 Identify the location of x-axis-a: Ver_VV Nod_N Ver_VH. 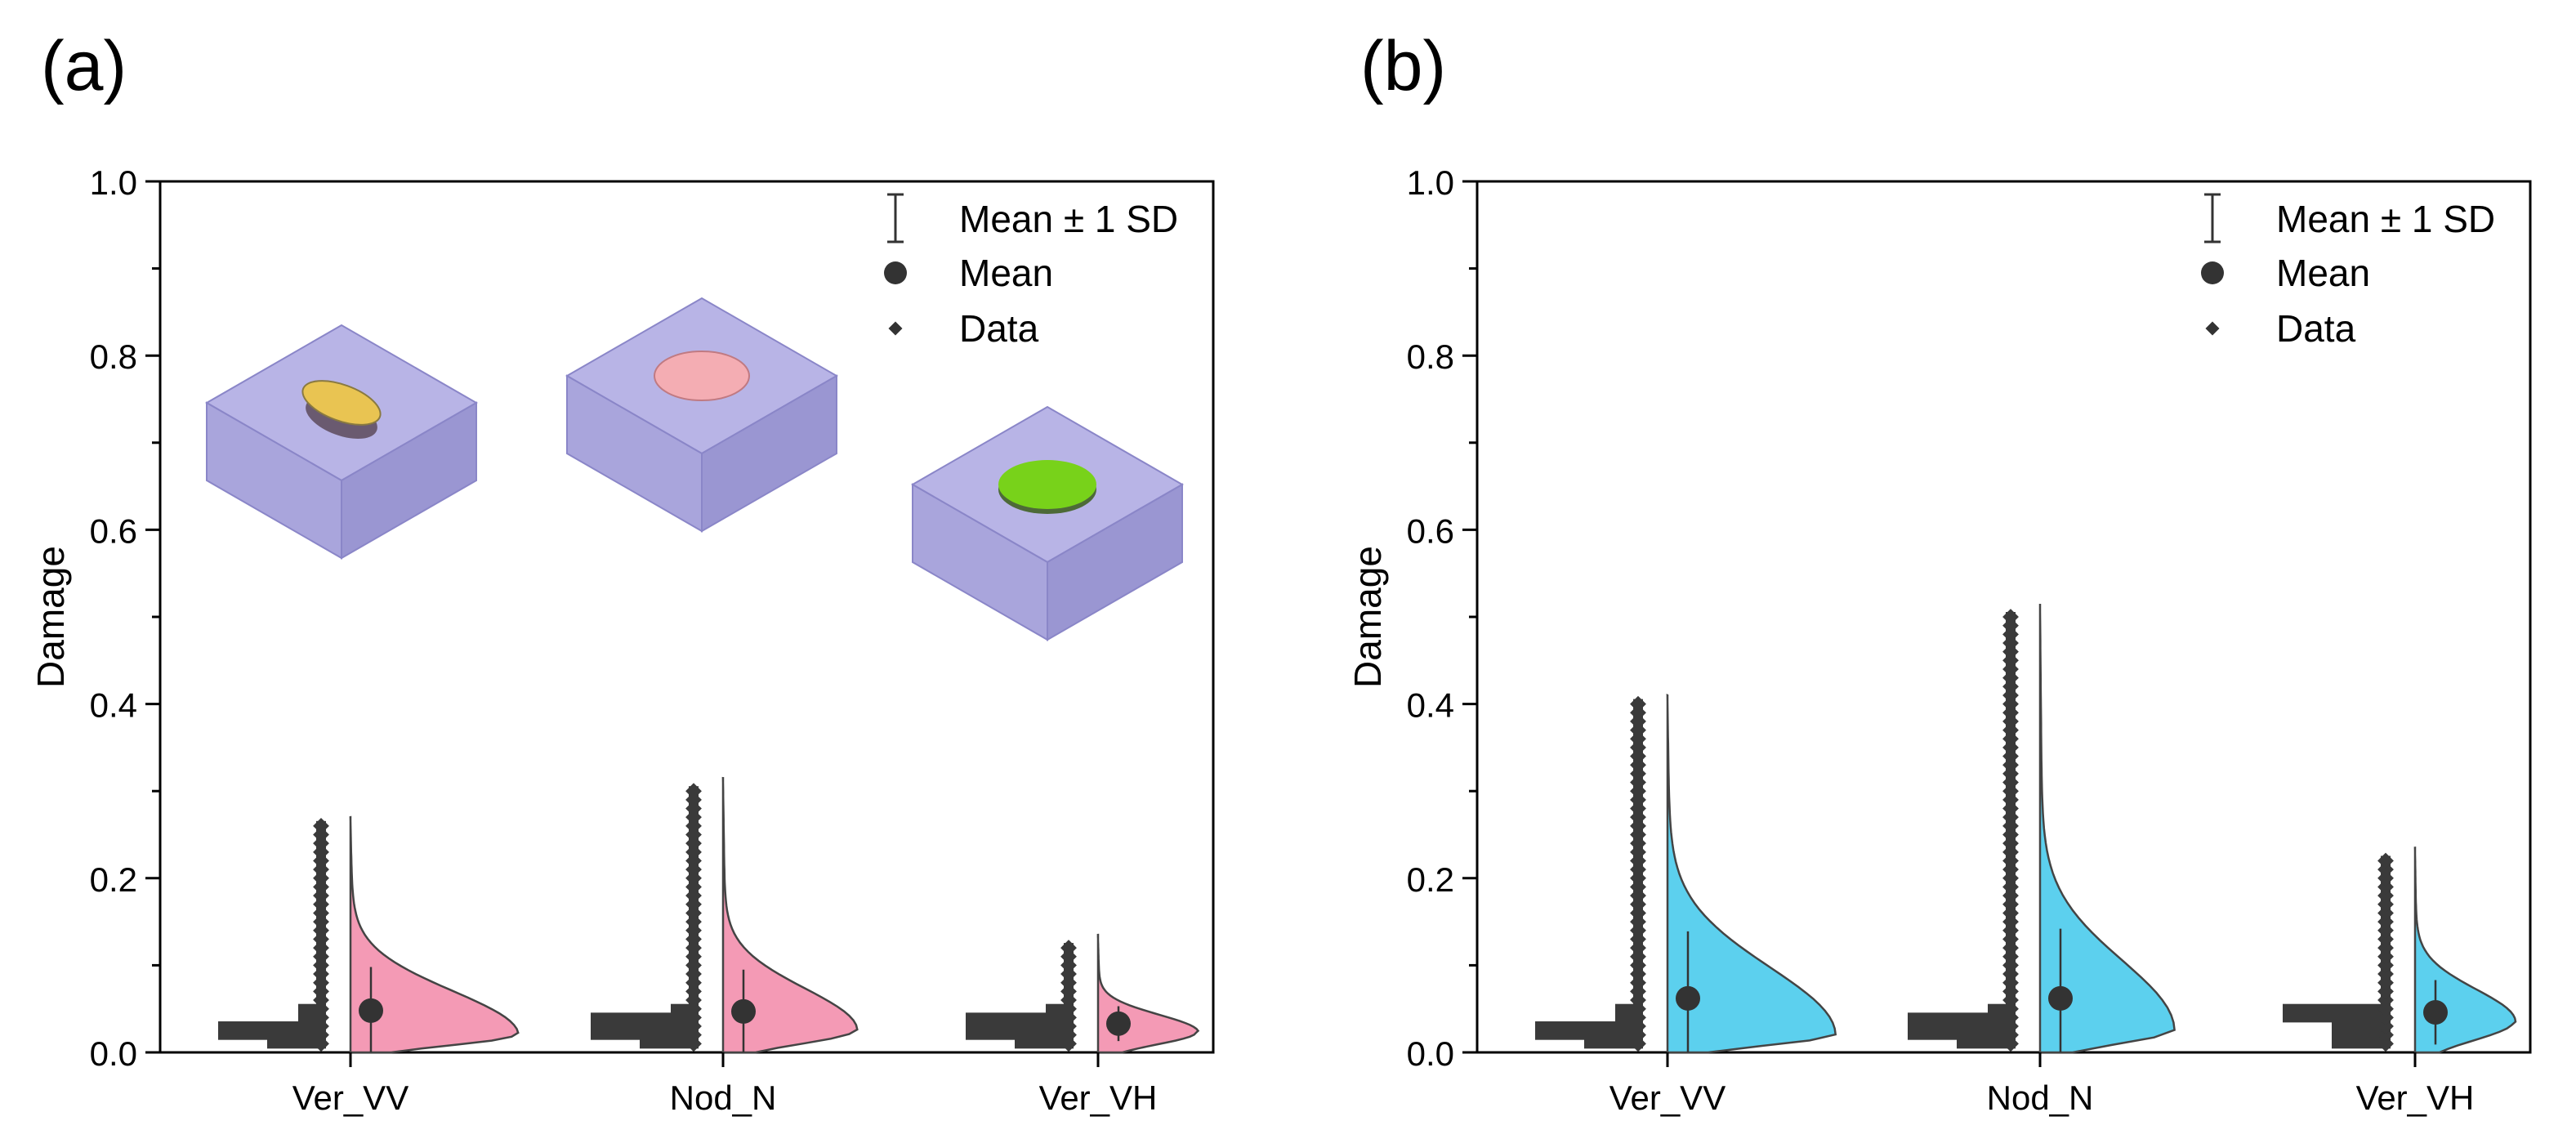
(725, 1084).